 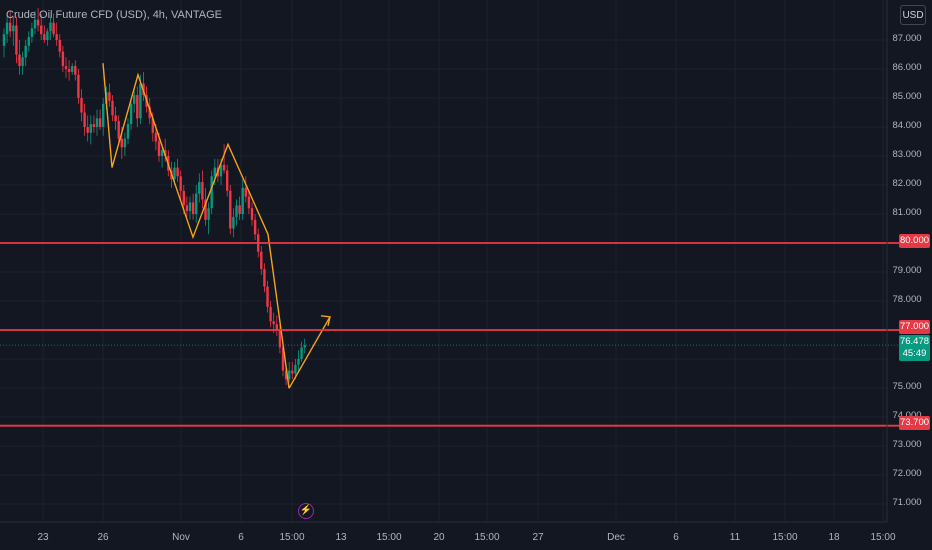 I want to click on time-axis-label: 11, so click(x=735, y=537).